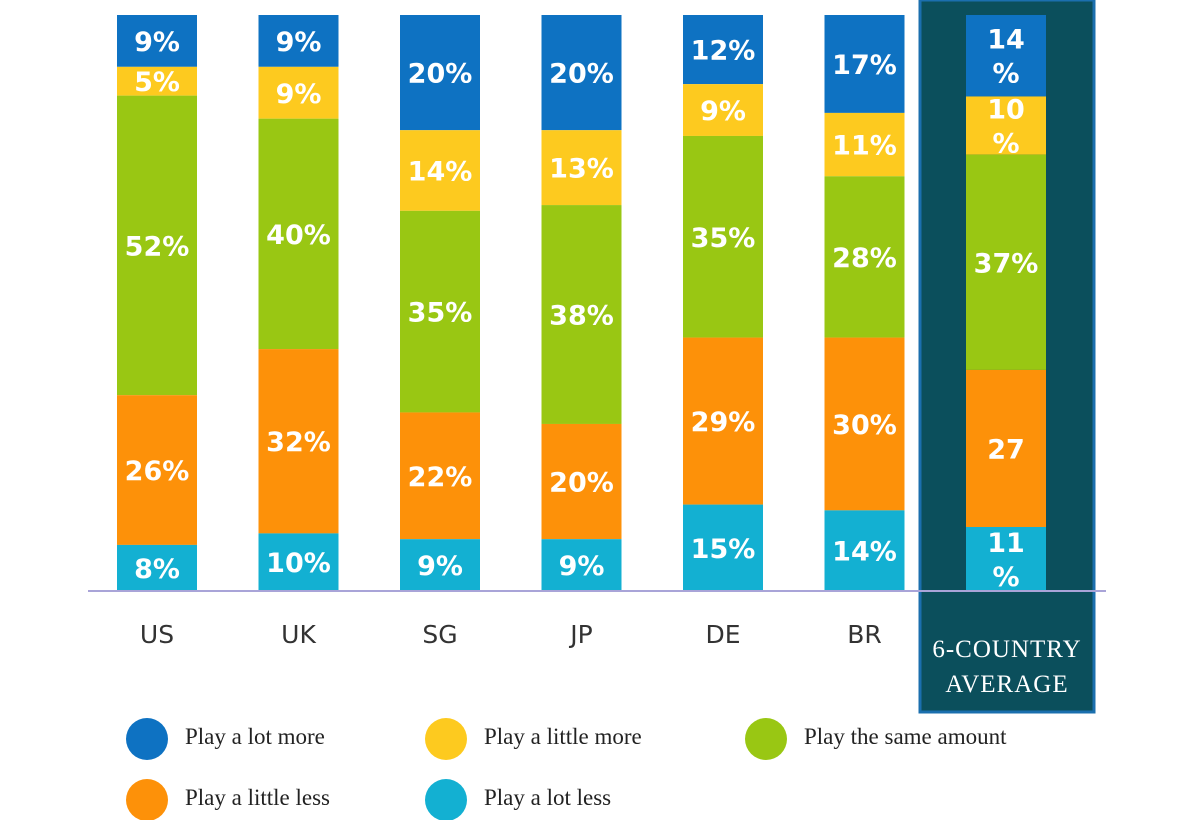  I want to click on data-label-jp-play-a-little-more: 13%, so click(581, 169).